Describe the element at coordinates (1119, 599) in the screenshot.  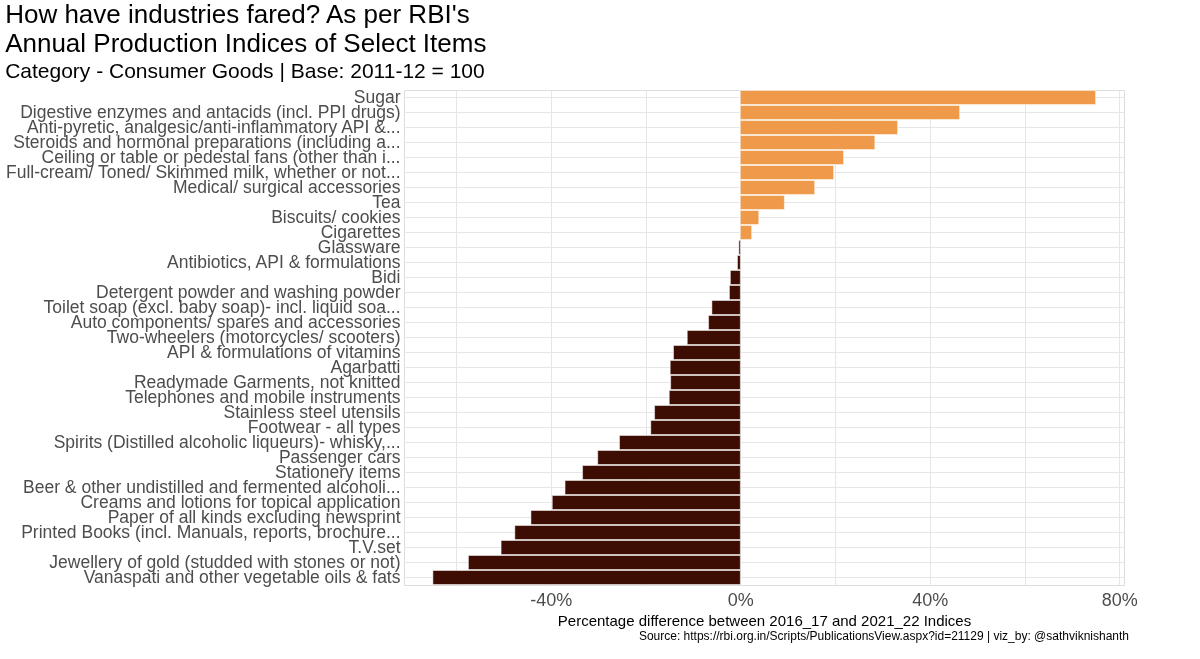
I see `x-tick-label: 80%` at that location.